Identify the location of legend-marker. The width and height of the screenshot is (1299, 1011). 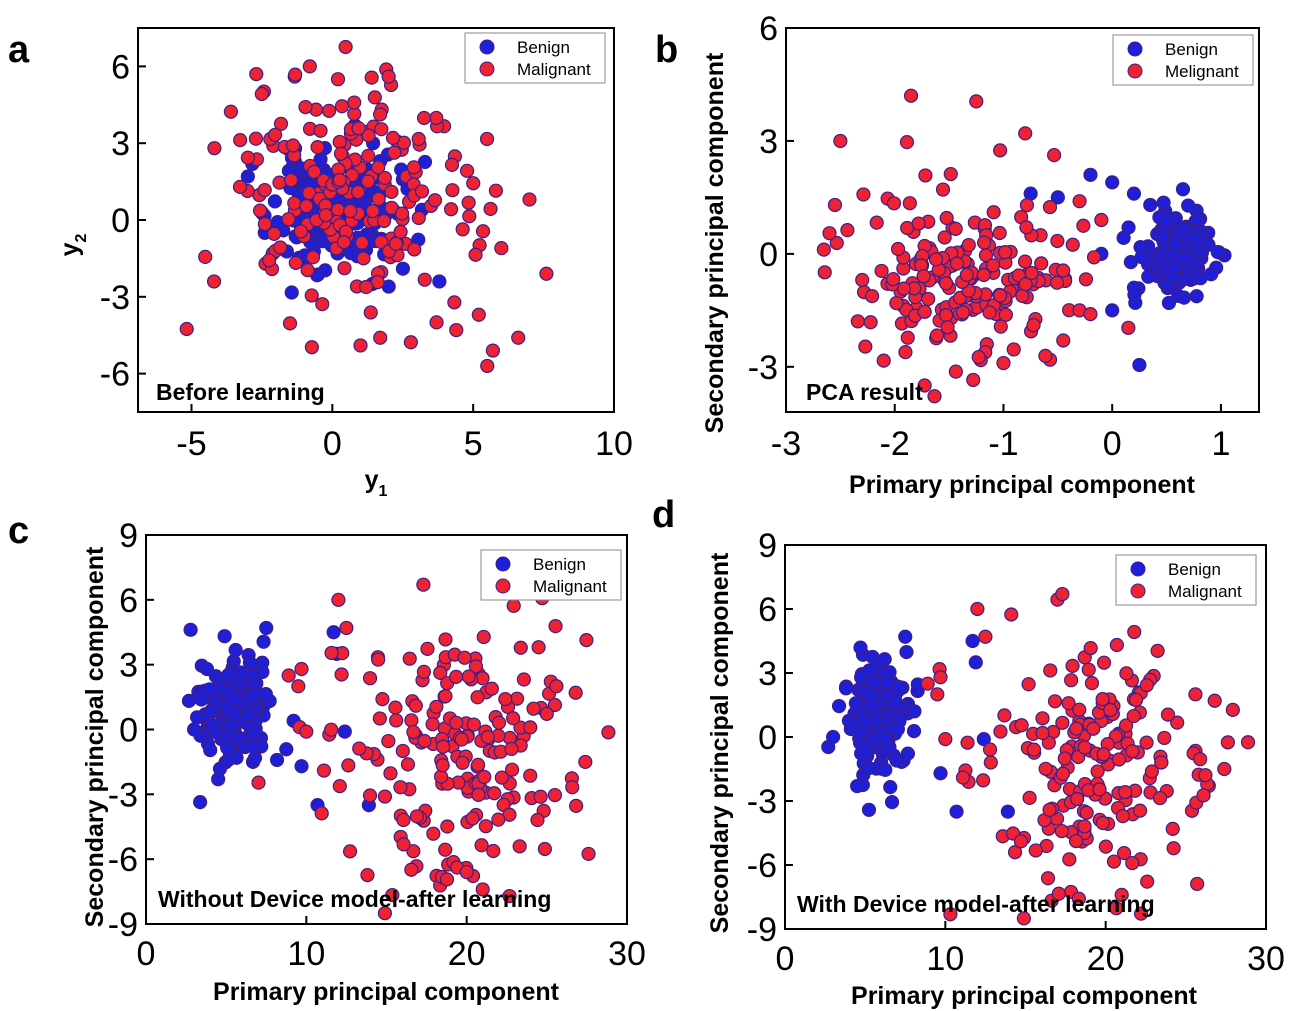
(503, 564).